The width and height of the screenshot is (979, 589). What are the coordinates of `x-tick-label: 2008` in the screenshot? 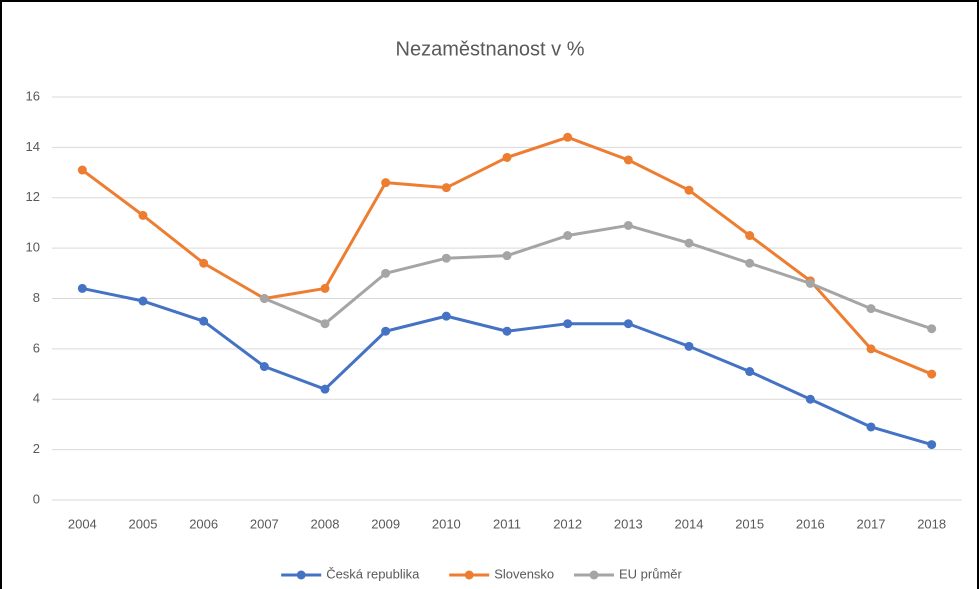 It's located at (325, 523).